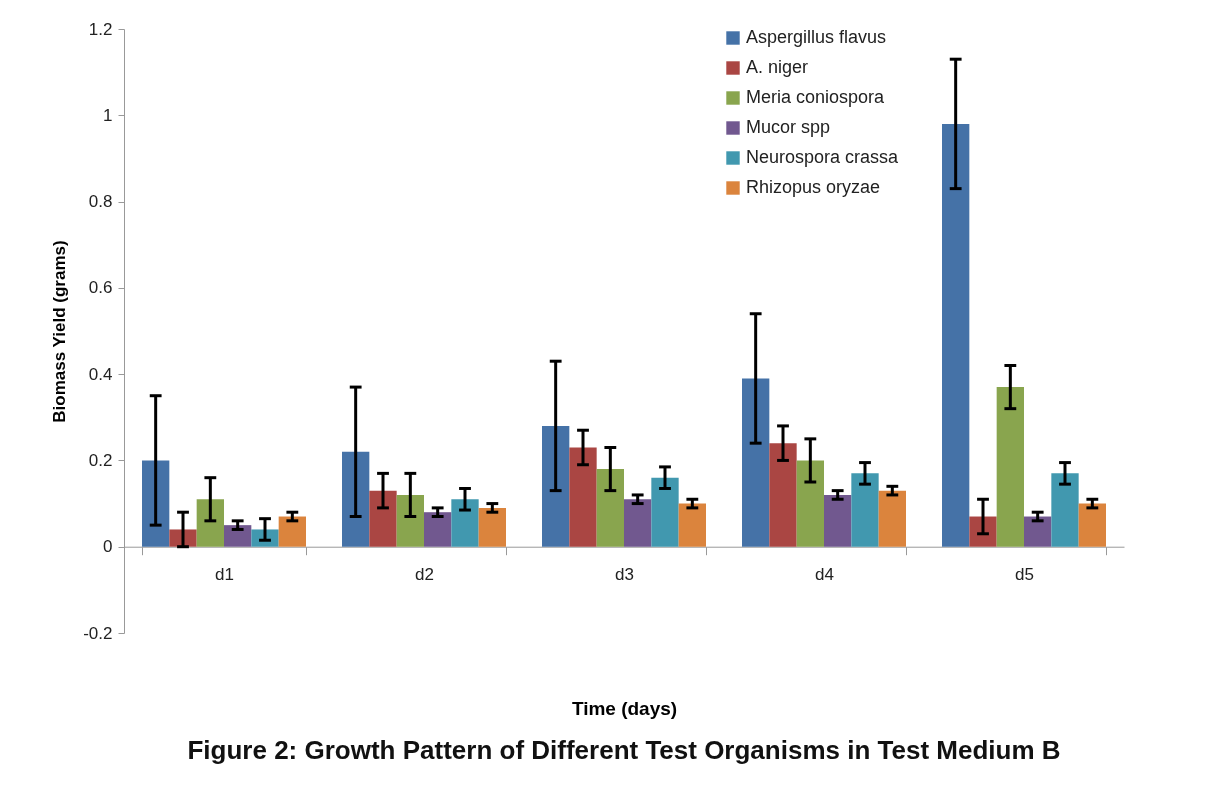 This screenshot has height=805, width=1208. Describe the element at coordinates (100, 288) in the screenshot. I see `y-tick-label: 0.6` at that location.